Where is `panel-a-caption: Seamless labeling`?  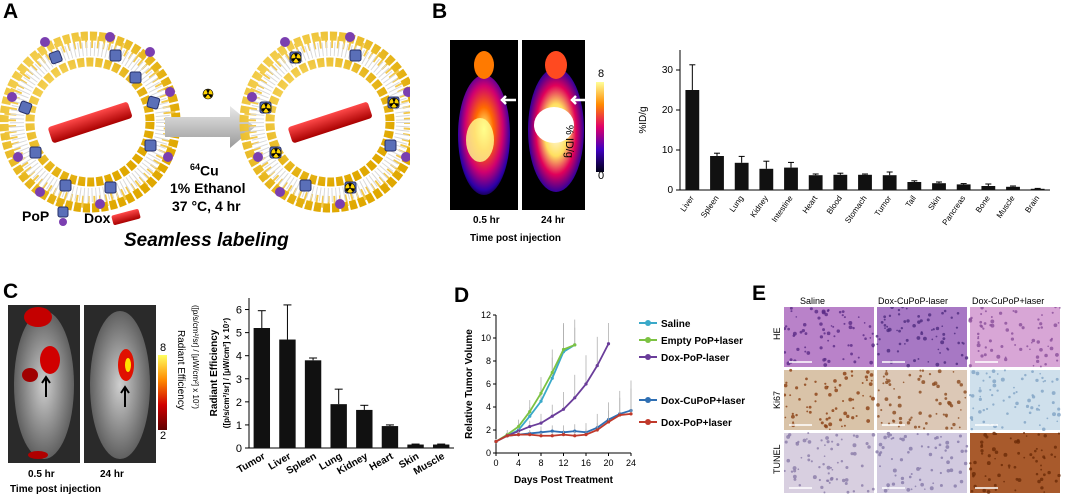
panel-a-caption: Seamless labeling is located at coordinates (206, 240).